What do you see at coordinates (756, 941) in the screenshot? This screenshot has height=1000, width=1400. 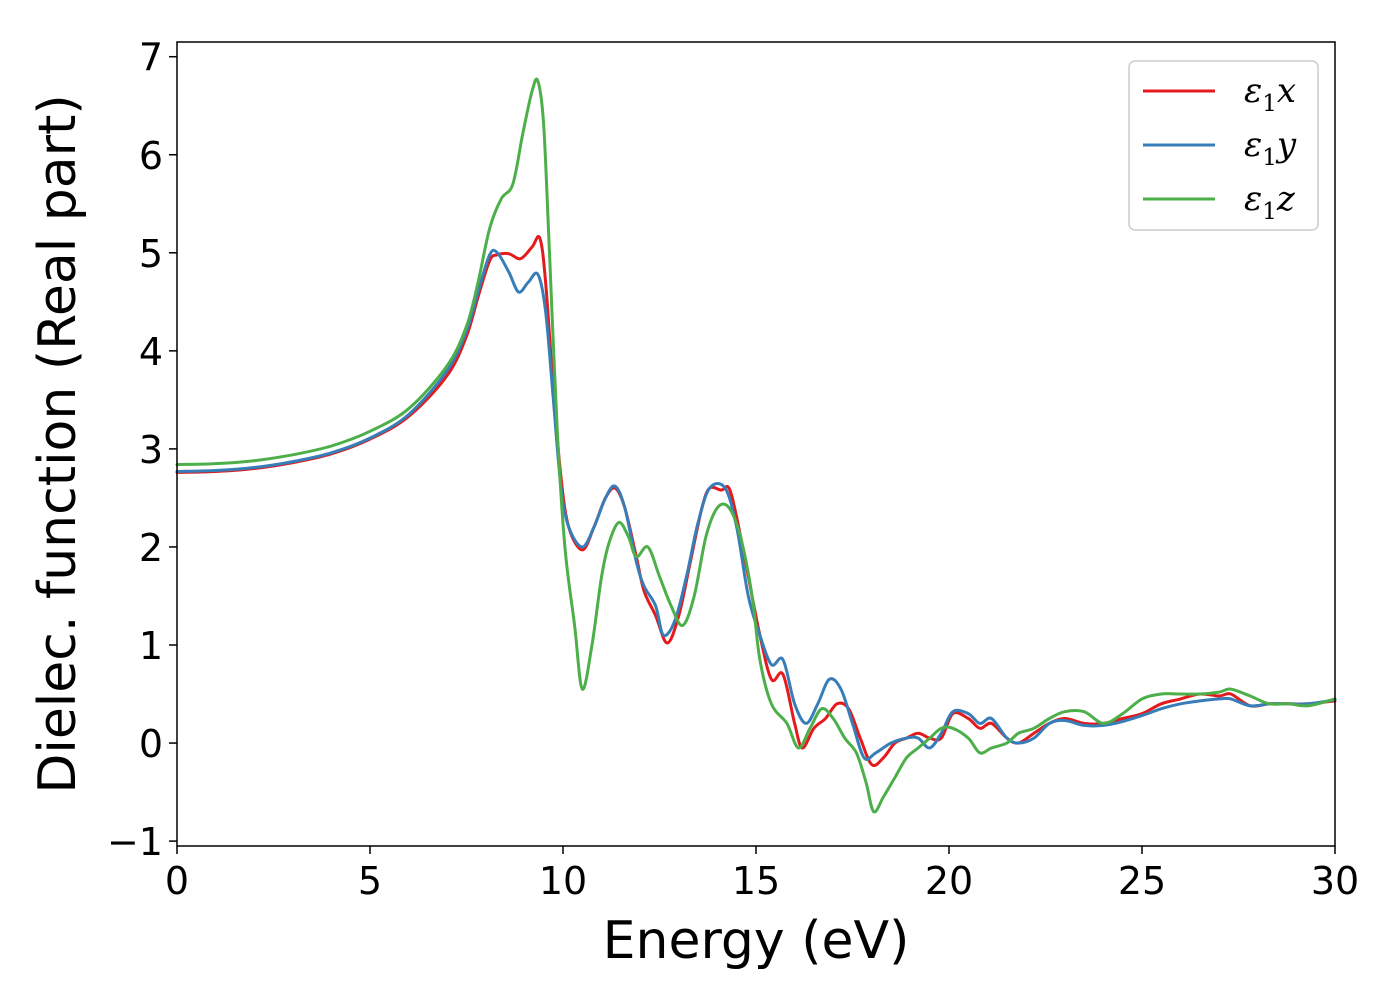 I see `x-axis-title: Energy (eV)` at bounding box center [756, 941].